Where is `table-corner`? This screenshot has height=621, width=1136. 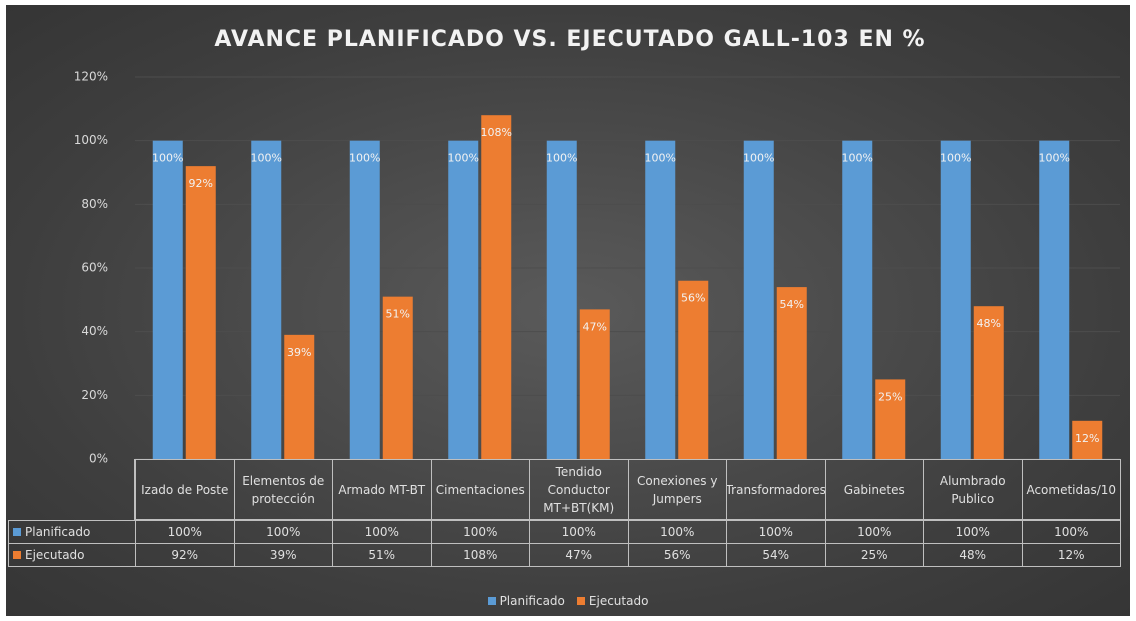 table-corner is located at coordinates (71, 489).